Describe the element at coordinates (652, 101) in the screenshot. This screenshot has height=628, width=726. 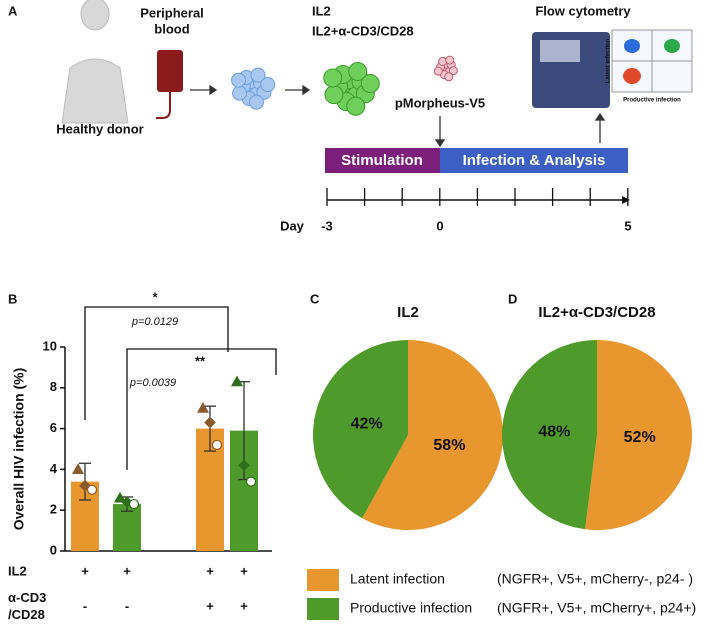
I see `plot-axis-label: Productive infection` at that location.